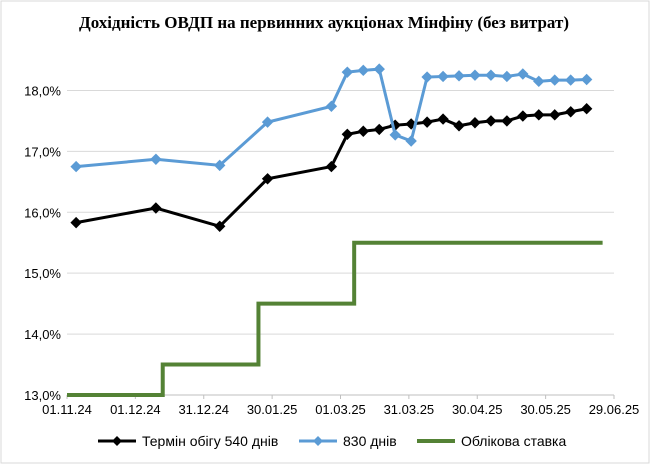 Image resolution: width=650 pixels, height=464 pixels. I want to click on x-tick-label: 01.11.24, so click(67, 409).